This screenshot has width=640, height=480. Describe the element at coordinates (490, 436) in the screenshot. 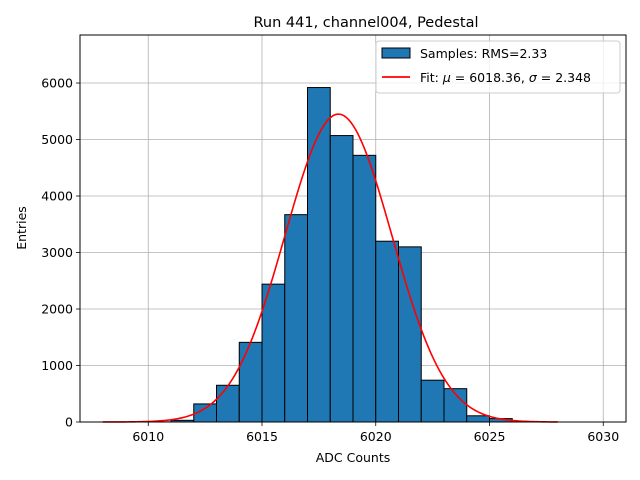

I see `x-tick-label: 6025` at that location.